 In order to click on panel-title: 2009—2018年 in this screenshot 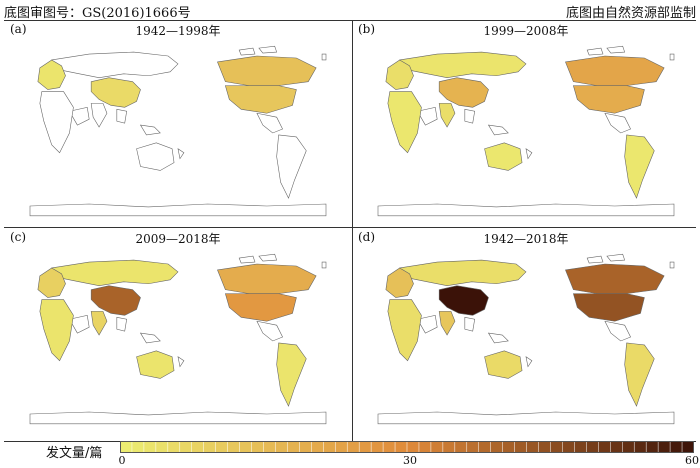, I will do `click(178, 239)`.